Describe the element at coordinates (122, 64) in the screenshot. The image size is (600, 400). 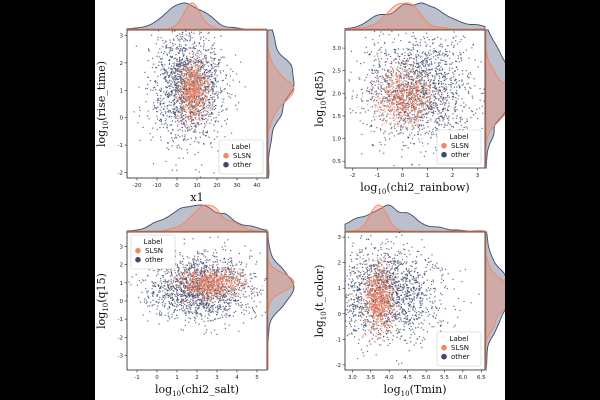
I see `y-tick-label: 2` at that location.